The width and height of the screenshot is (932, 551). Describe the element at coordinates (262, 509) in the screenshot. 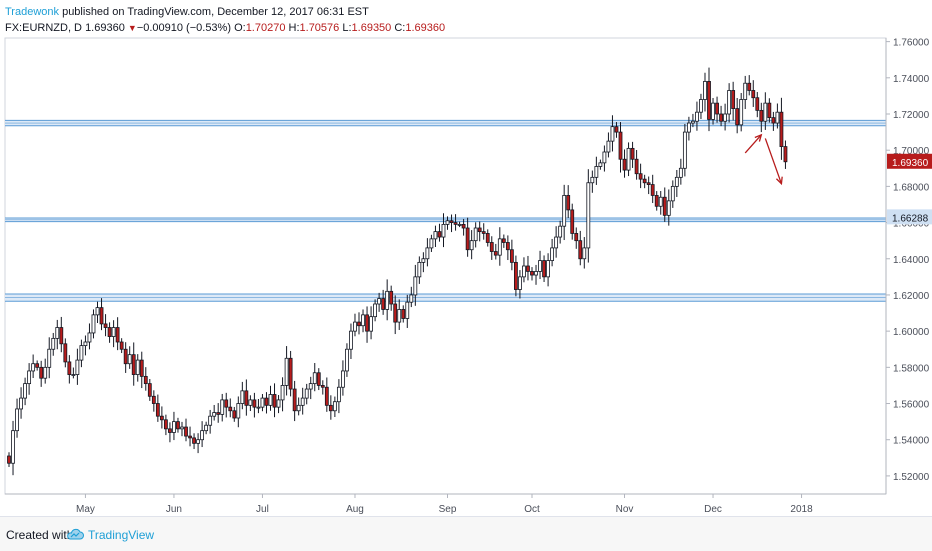

I see `x-tick-label: Jul` at that location.